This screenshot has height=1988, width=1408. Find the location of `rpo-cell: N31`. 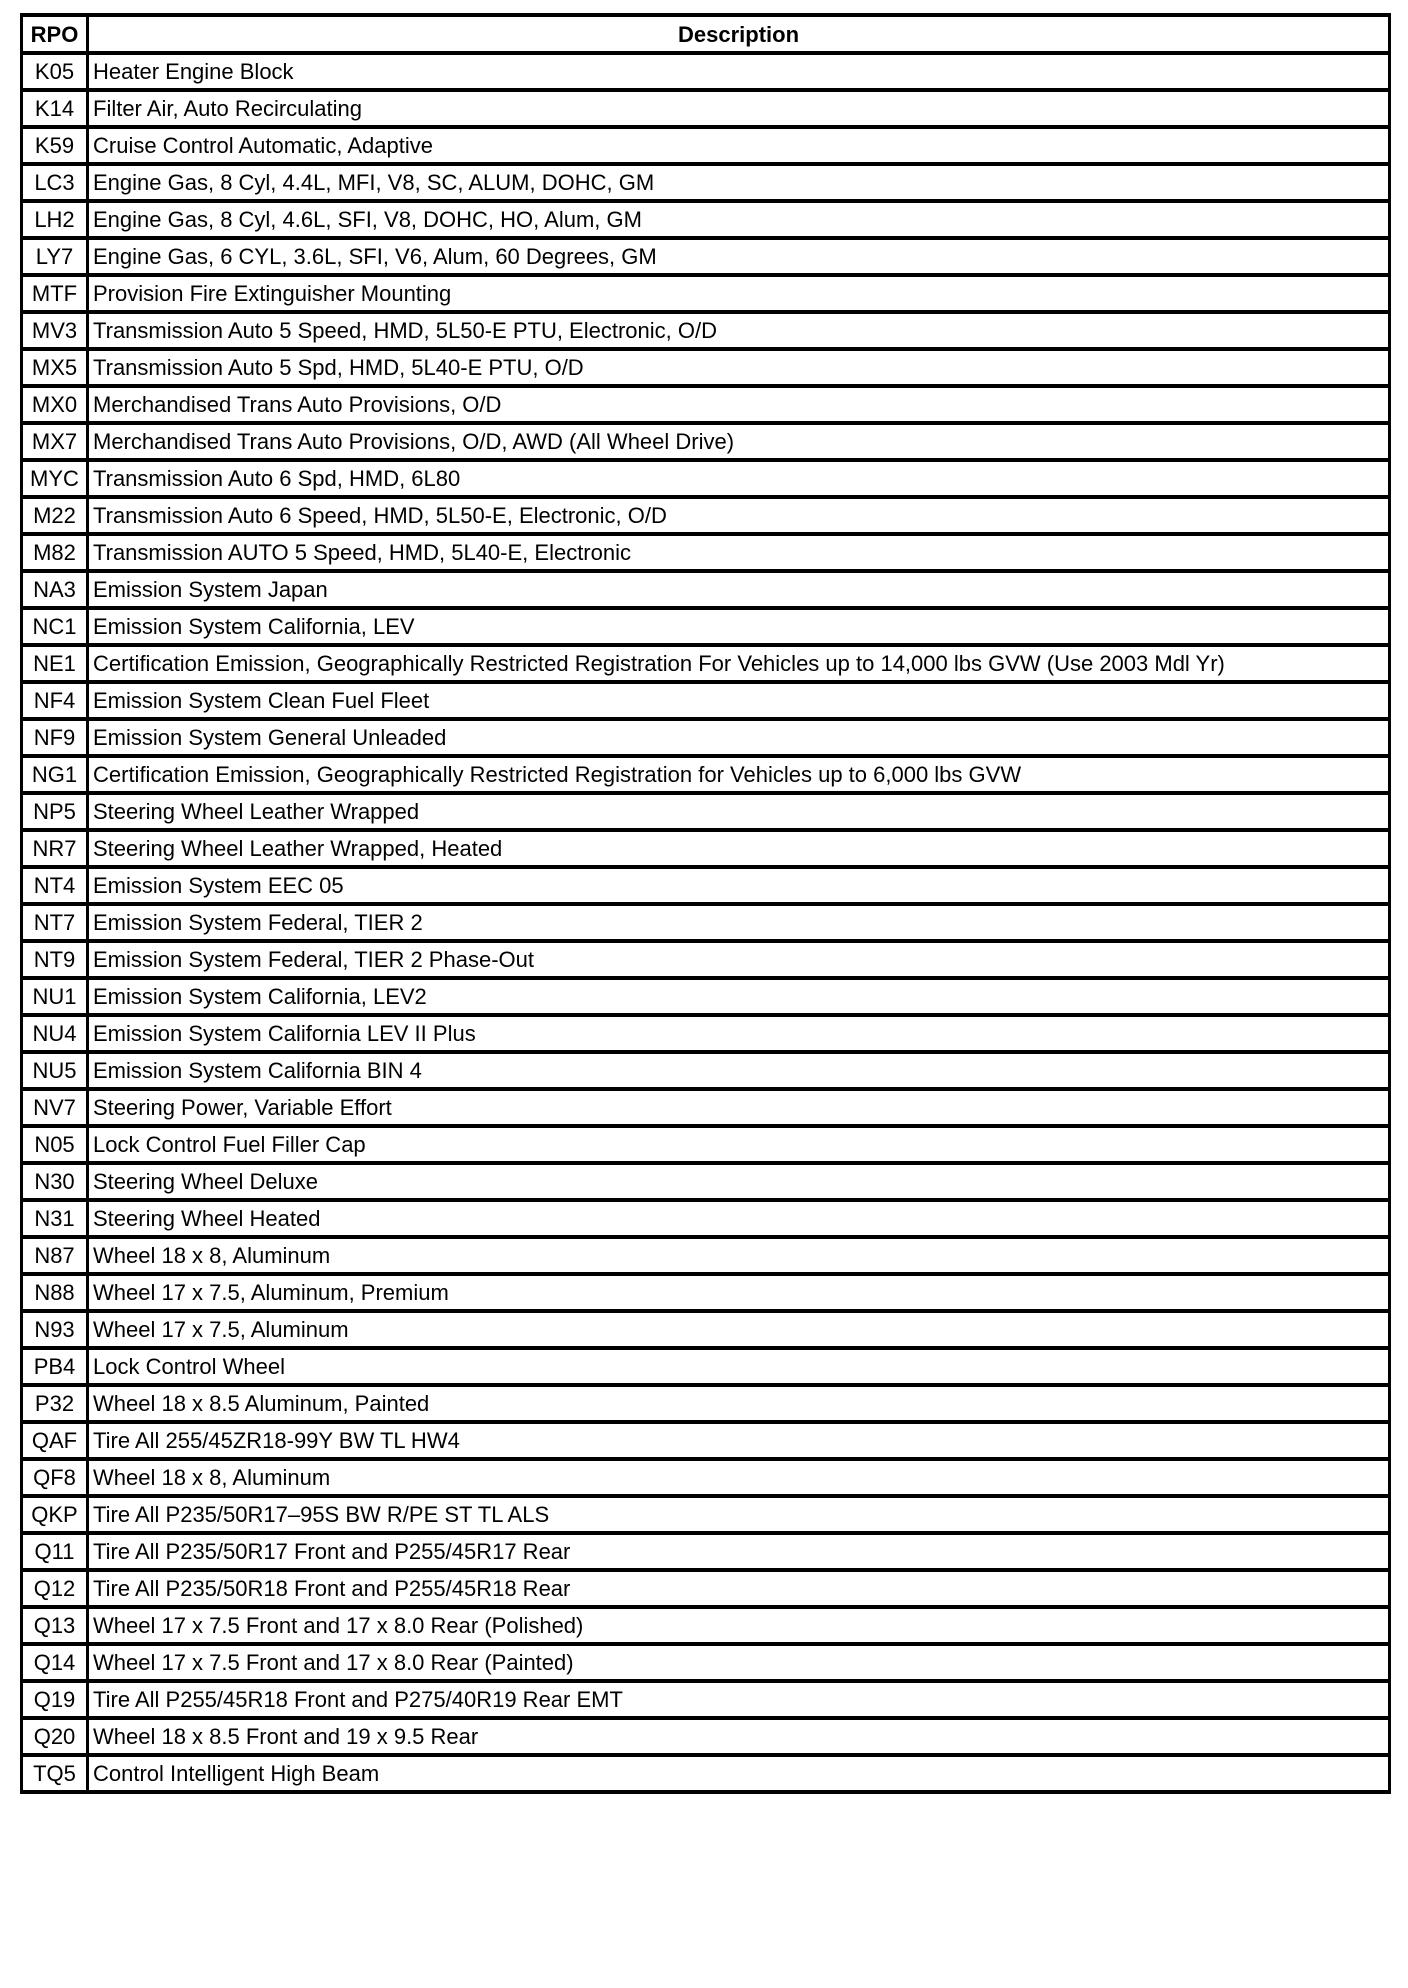

rpo-cell: N31 is located at coordinates (54, 1218).